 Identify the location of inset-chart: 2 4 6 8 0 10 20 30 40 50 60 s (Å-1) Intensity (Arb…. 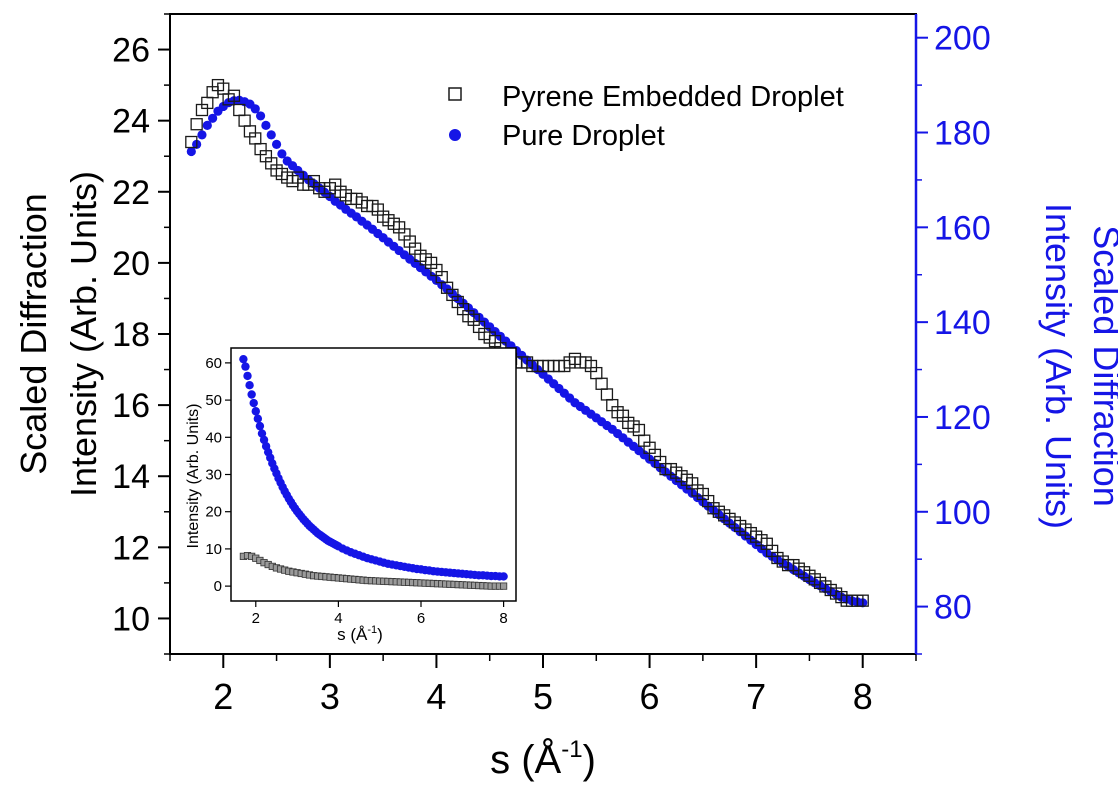
(351, 495).